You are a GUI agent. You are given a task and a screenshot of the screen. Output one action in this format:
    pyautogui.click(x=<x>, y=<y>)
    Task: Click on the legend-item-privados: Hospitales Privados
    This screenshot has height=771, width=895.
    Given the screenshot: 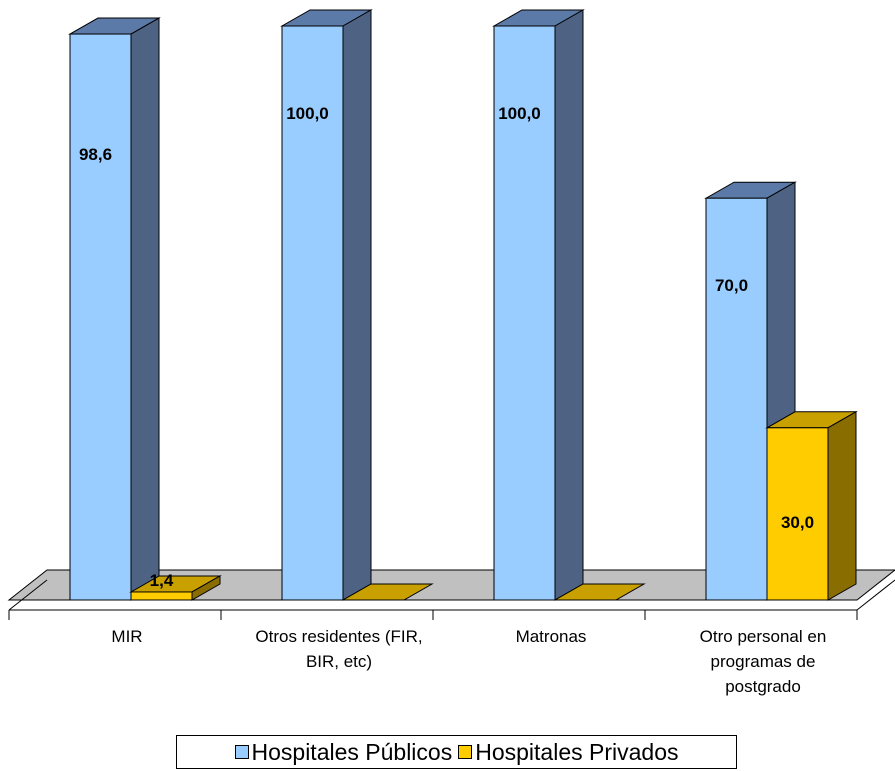 What is the action you would take?
    pyautogui.click(x=568, y=752)
    